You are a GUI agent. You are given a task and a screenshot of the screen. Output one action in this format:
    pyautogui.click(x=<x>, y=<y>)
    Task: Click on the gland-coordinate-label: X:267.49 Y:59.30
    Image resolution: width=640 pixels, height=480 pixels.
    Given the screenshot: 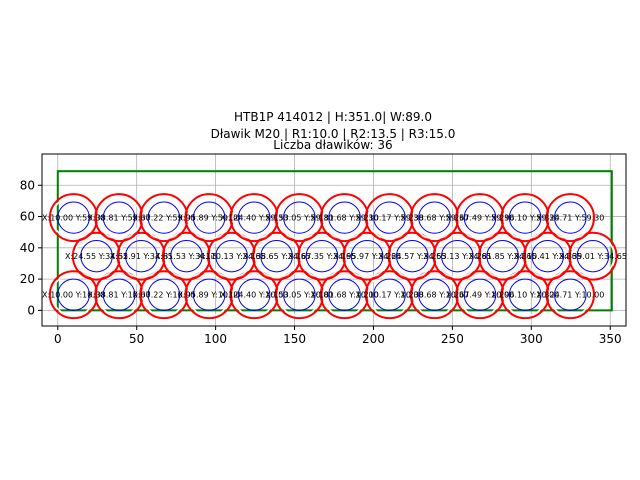 What is the action you would take?
    pyautogui.click(x=480, y=218)
    